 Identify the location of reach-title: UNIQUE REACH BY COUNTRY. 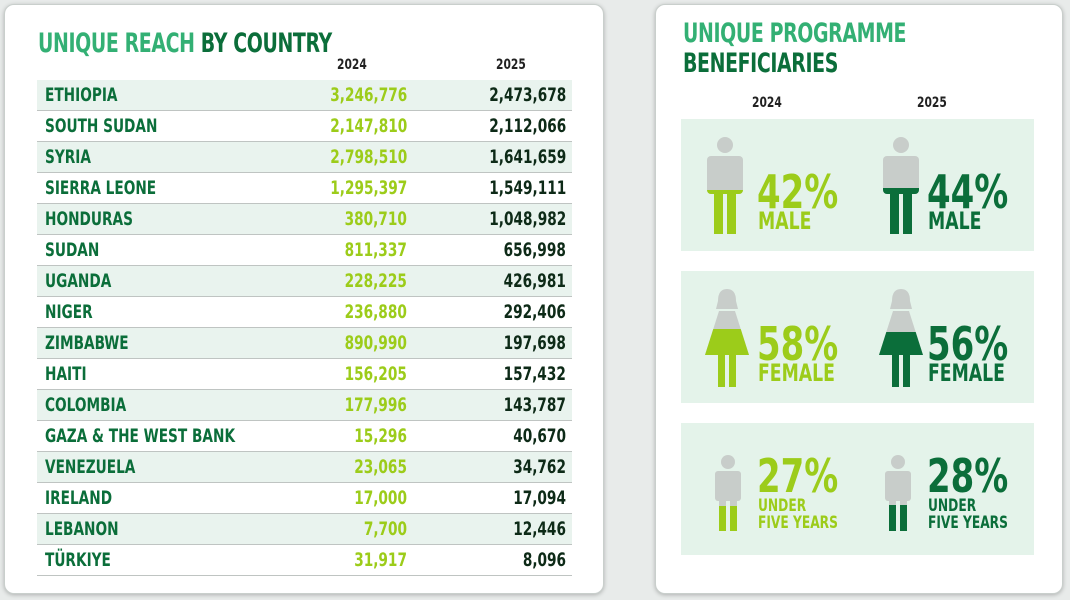
(185, 44).